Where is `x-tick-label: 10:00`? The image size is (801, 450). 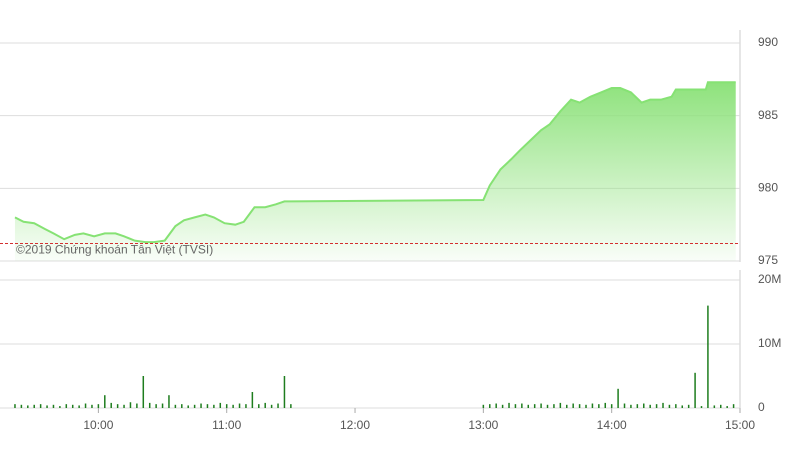 x-tick-label: 10:00 is located at coordinates (98, 425).